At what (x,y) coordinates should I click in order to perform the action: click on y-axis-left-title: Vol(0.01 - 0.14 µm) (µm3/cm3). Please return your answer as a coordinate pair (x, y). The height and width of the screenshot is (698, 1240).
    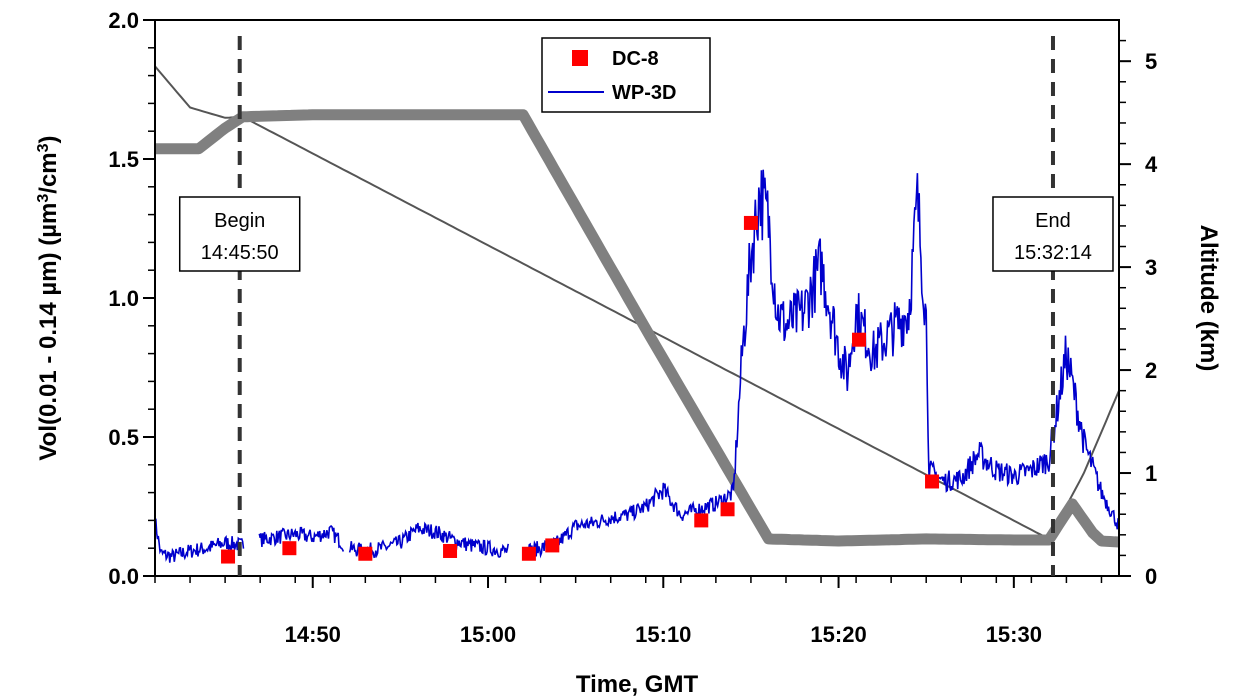
    Looking at the image, I should click on (49, 297).